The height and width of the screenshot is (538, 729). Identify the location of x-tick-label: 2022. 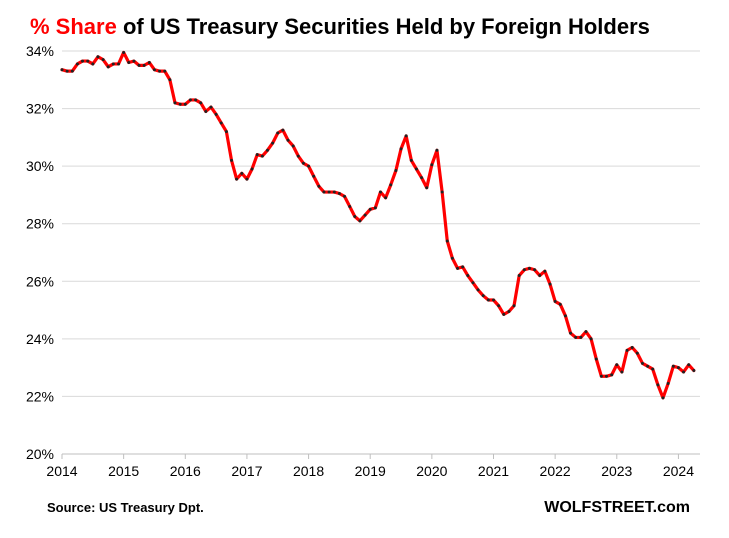
(555, 471).